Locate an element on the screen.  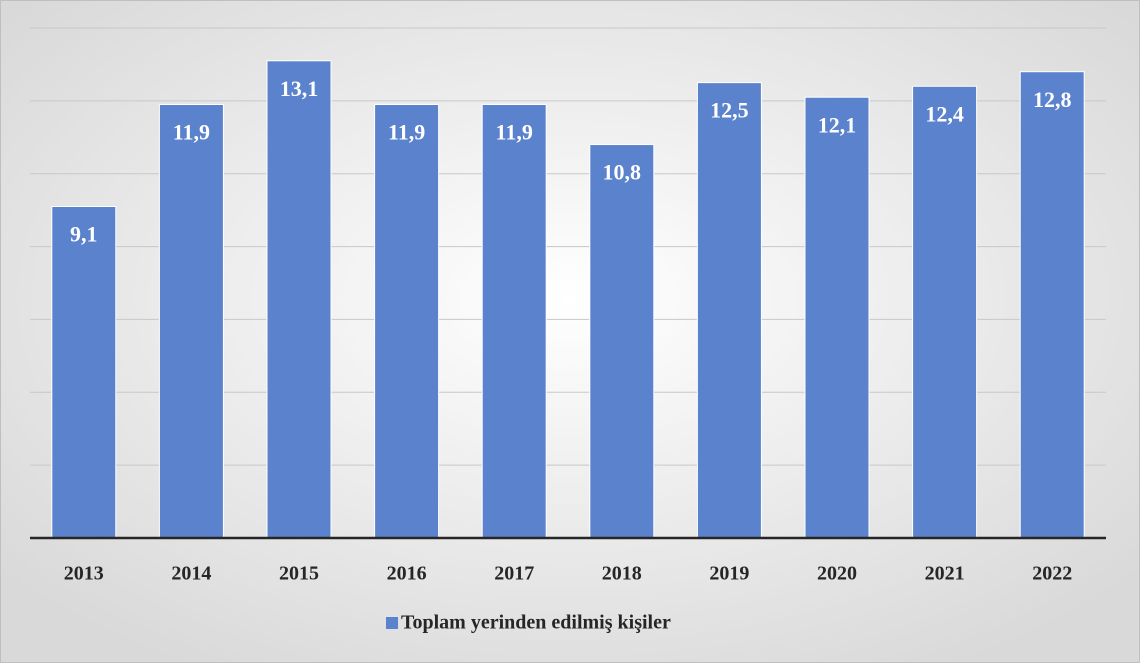
value-label: 12,1 is located at coordinates (837, 124).